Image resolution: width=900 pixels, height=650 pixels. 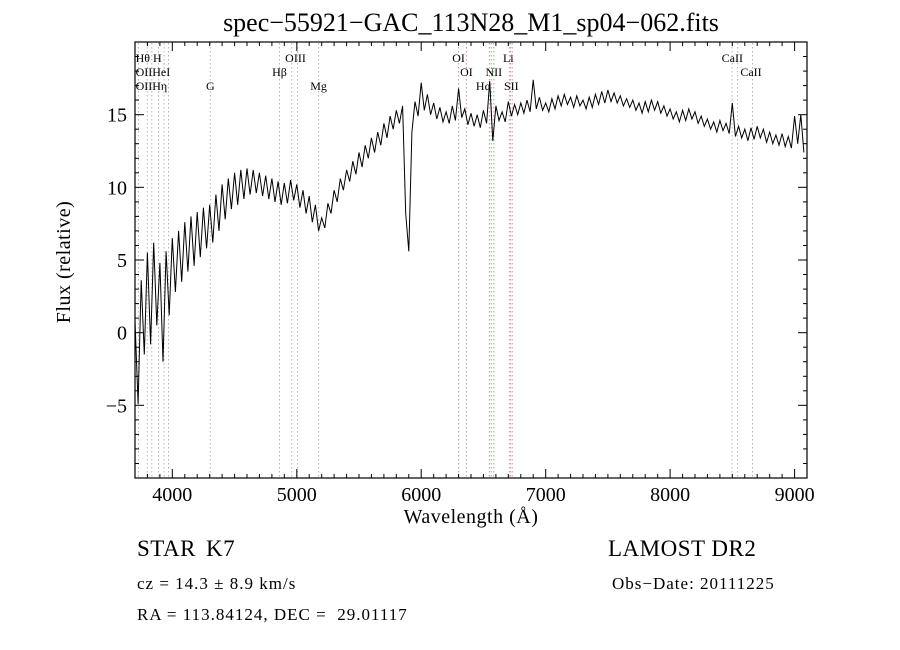 What do you see at coordinates (117, 116) in the screenshot?
I see `y-tick-label: 15` at bounding box center [117, 116].